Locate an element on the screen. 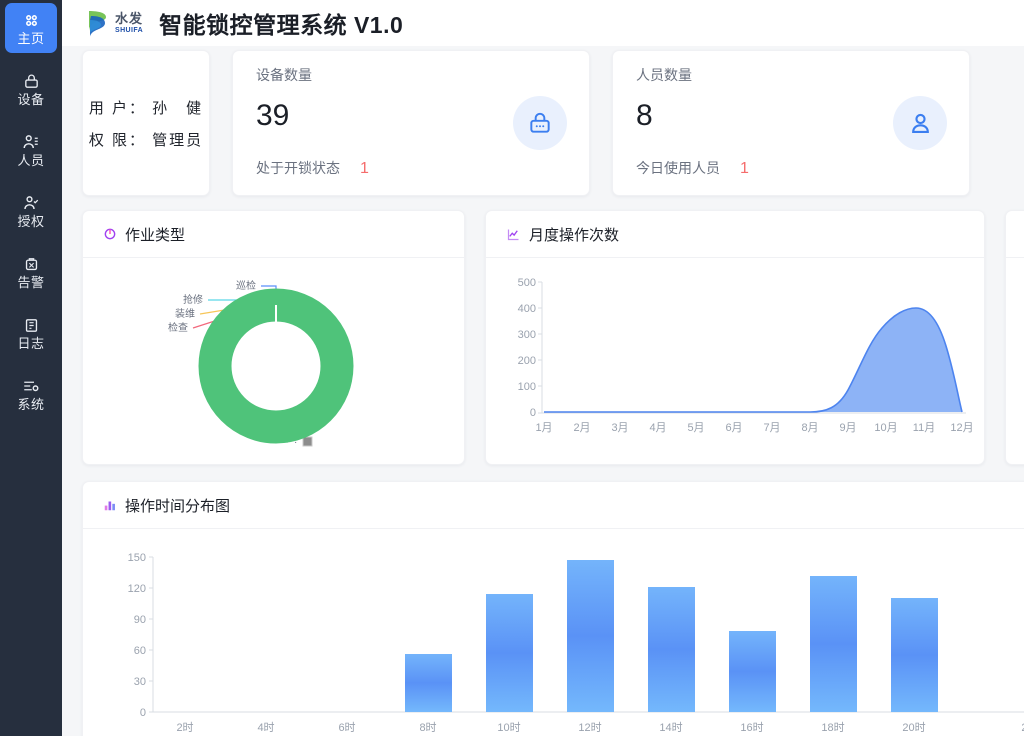  stat-value: 8 is located at coordinates (644, 115).